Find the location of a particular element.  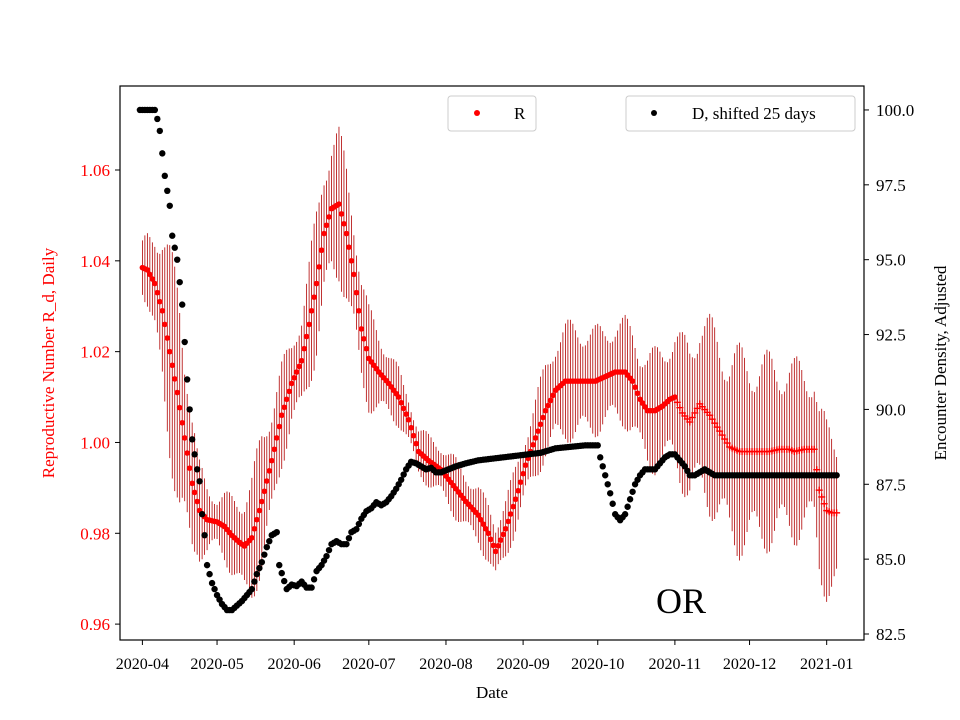

legend-d-box is located at coordinates (740, 113).